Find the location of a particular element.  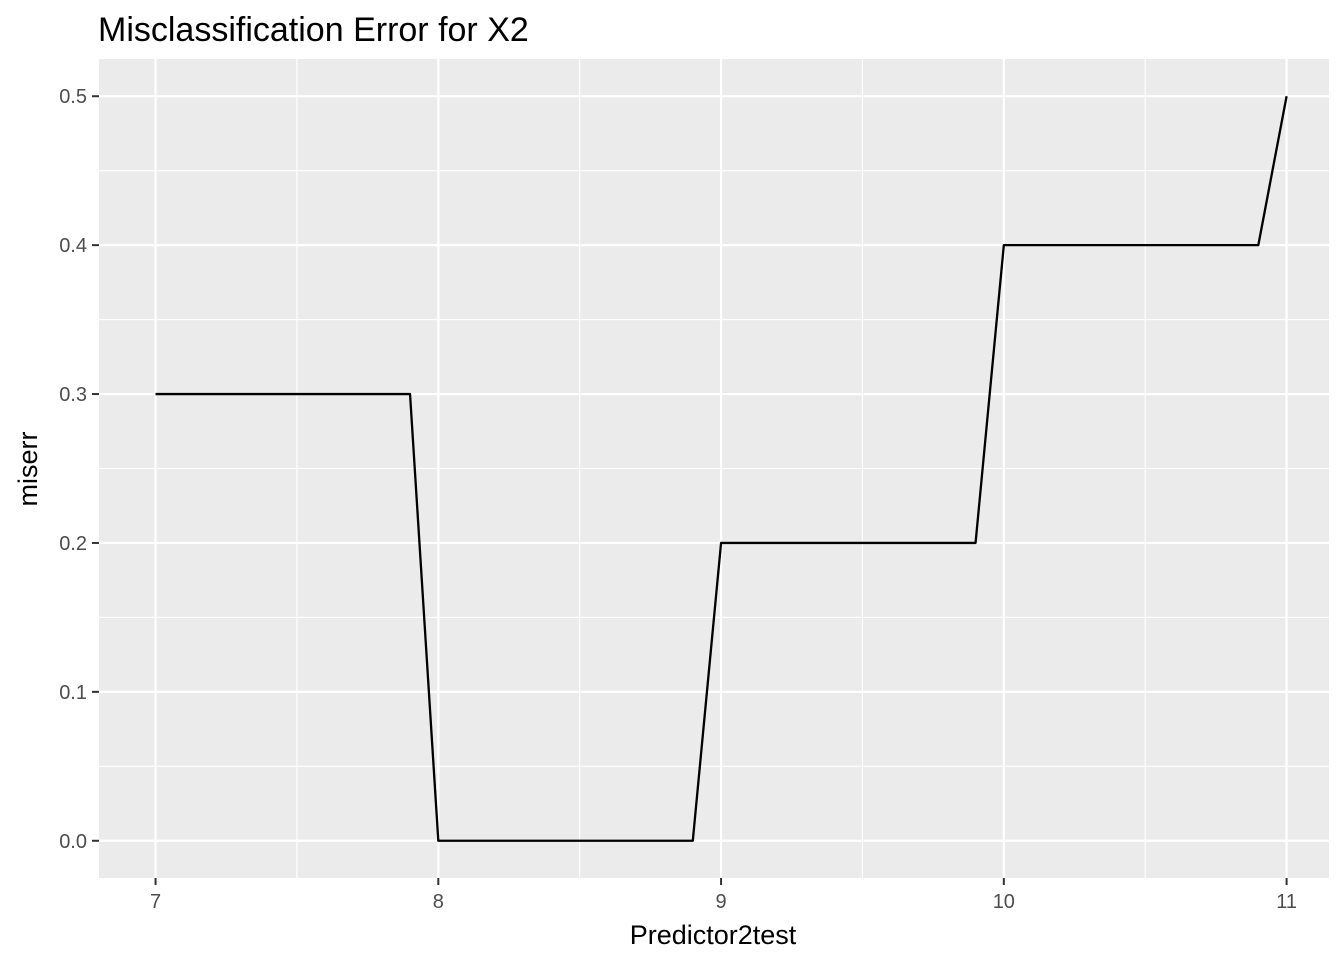

x-tick-label: 7 is located at coordinates (155, 902).